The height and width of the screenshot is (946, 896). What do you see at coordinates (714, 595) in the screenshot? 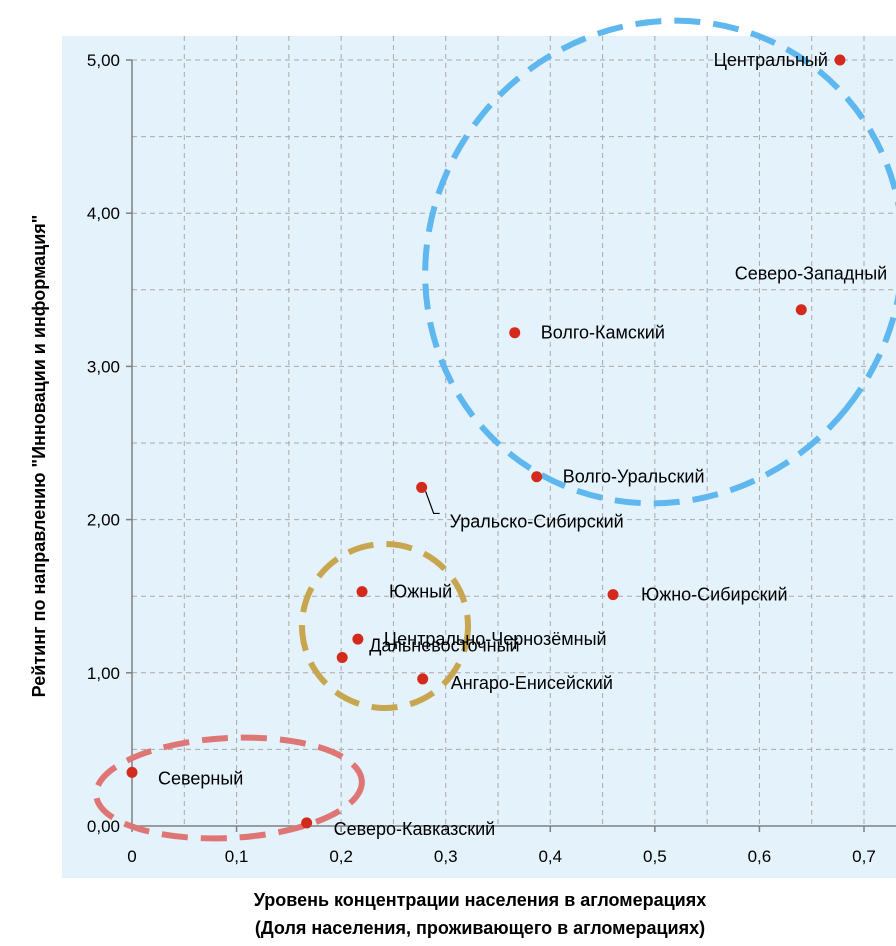
I see `point-label: Южно-Сибирский` at bounding box center [714, 595].